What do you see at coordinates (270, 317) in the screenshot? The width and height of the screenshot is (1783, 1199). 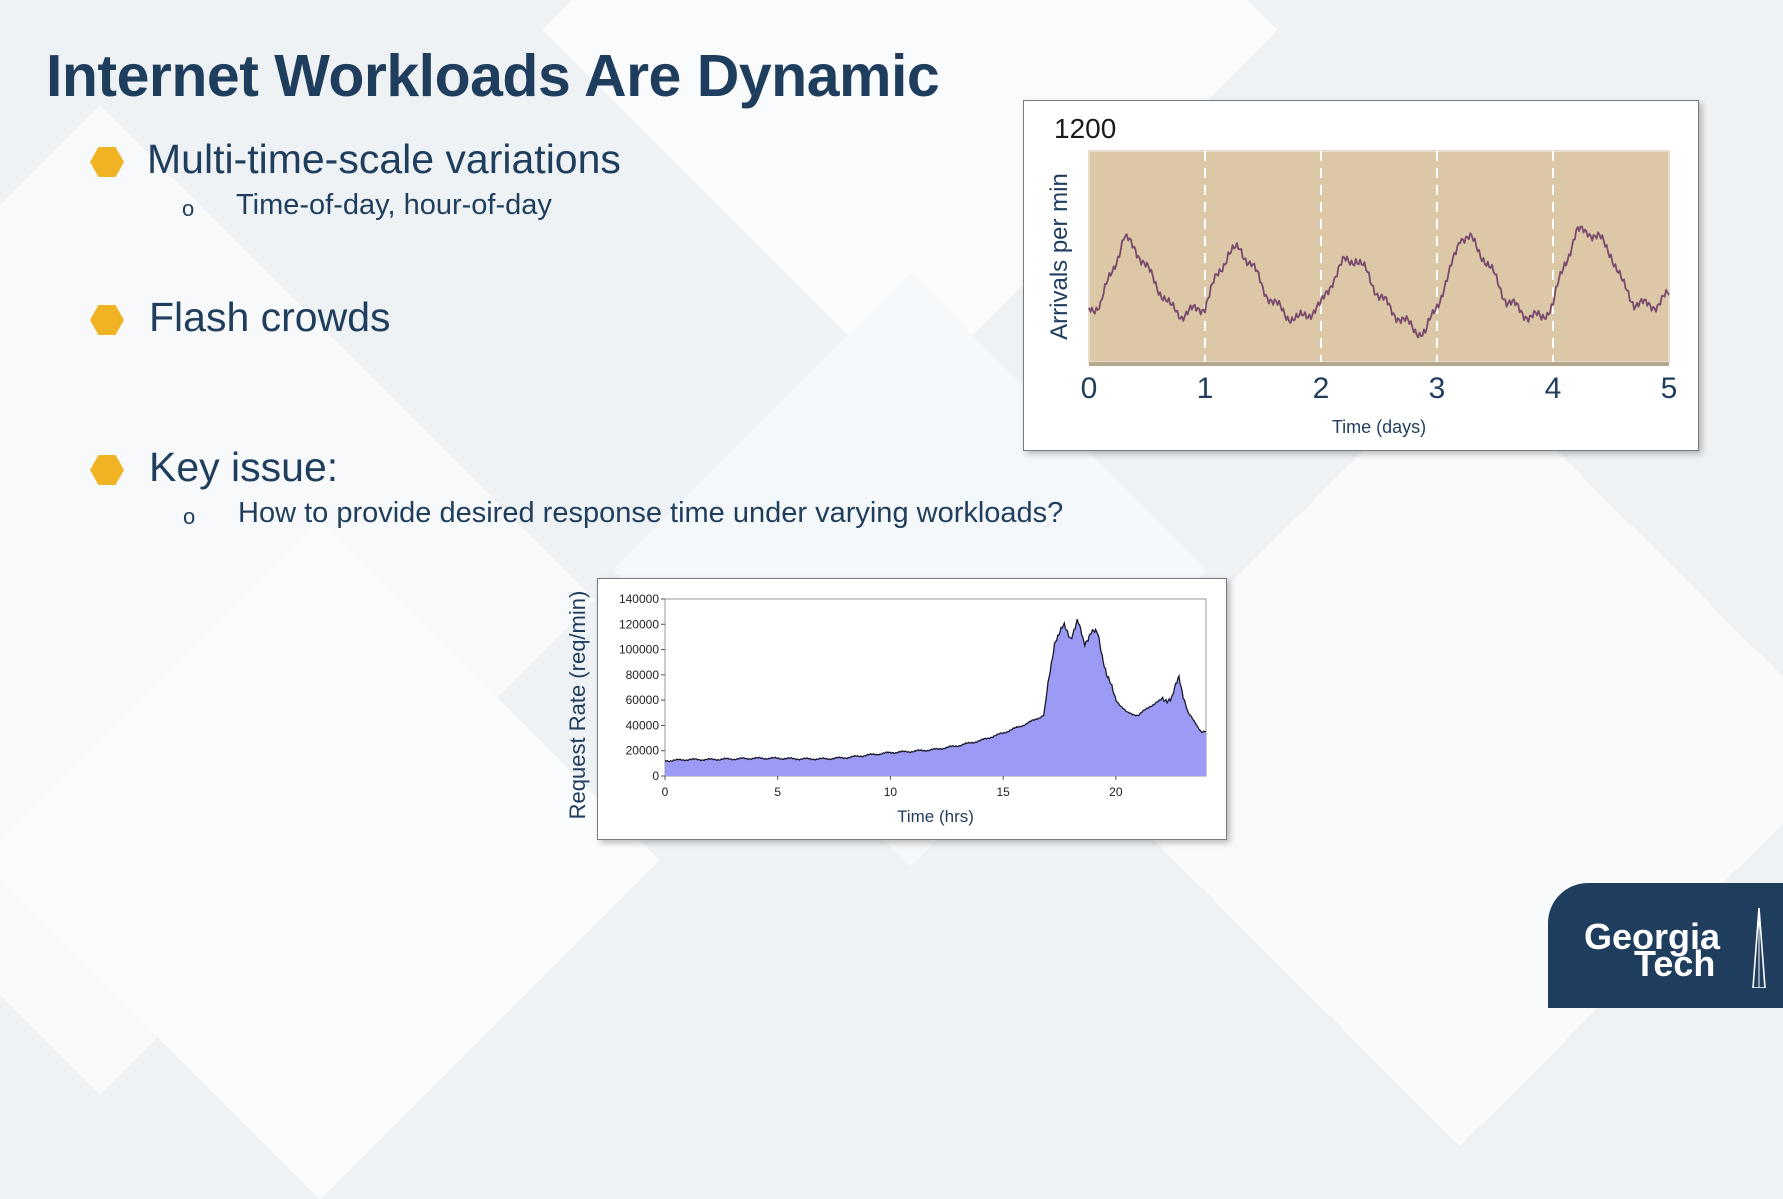 I see `bullet-text: Flash crowds` at bounding box center [270, 317].